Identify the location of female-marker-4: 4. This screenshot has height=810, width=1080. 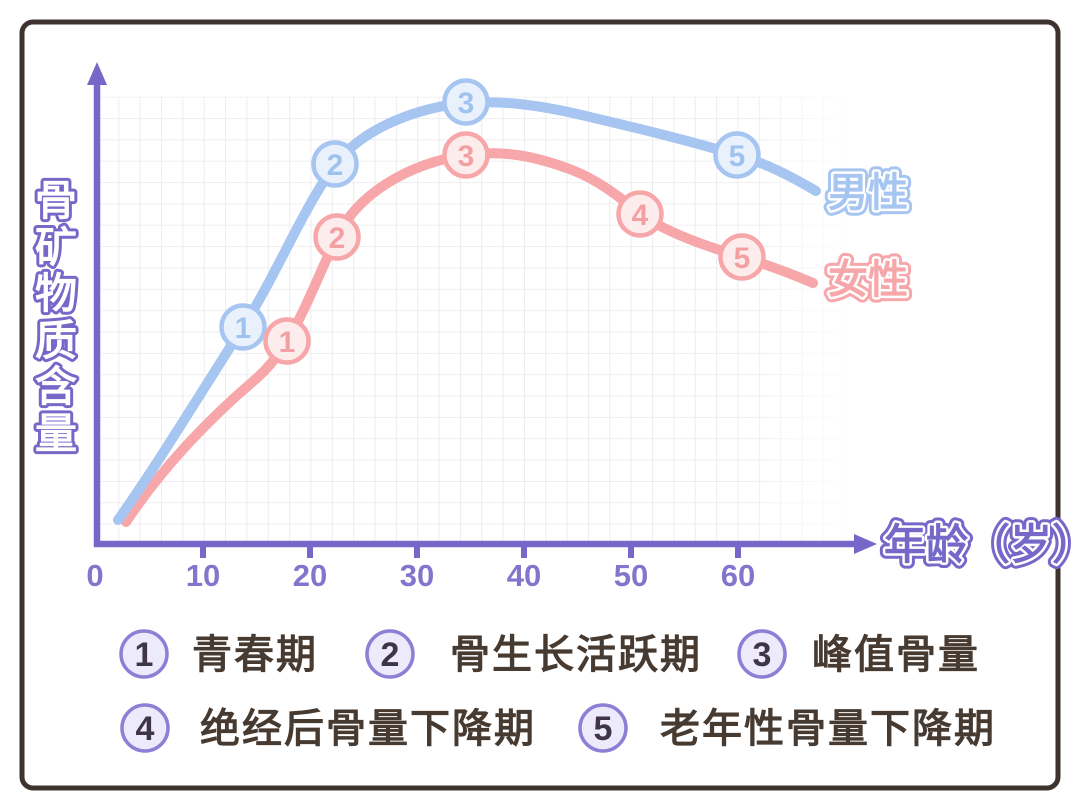
(640, 214).